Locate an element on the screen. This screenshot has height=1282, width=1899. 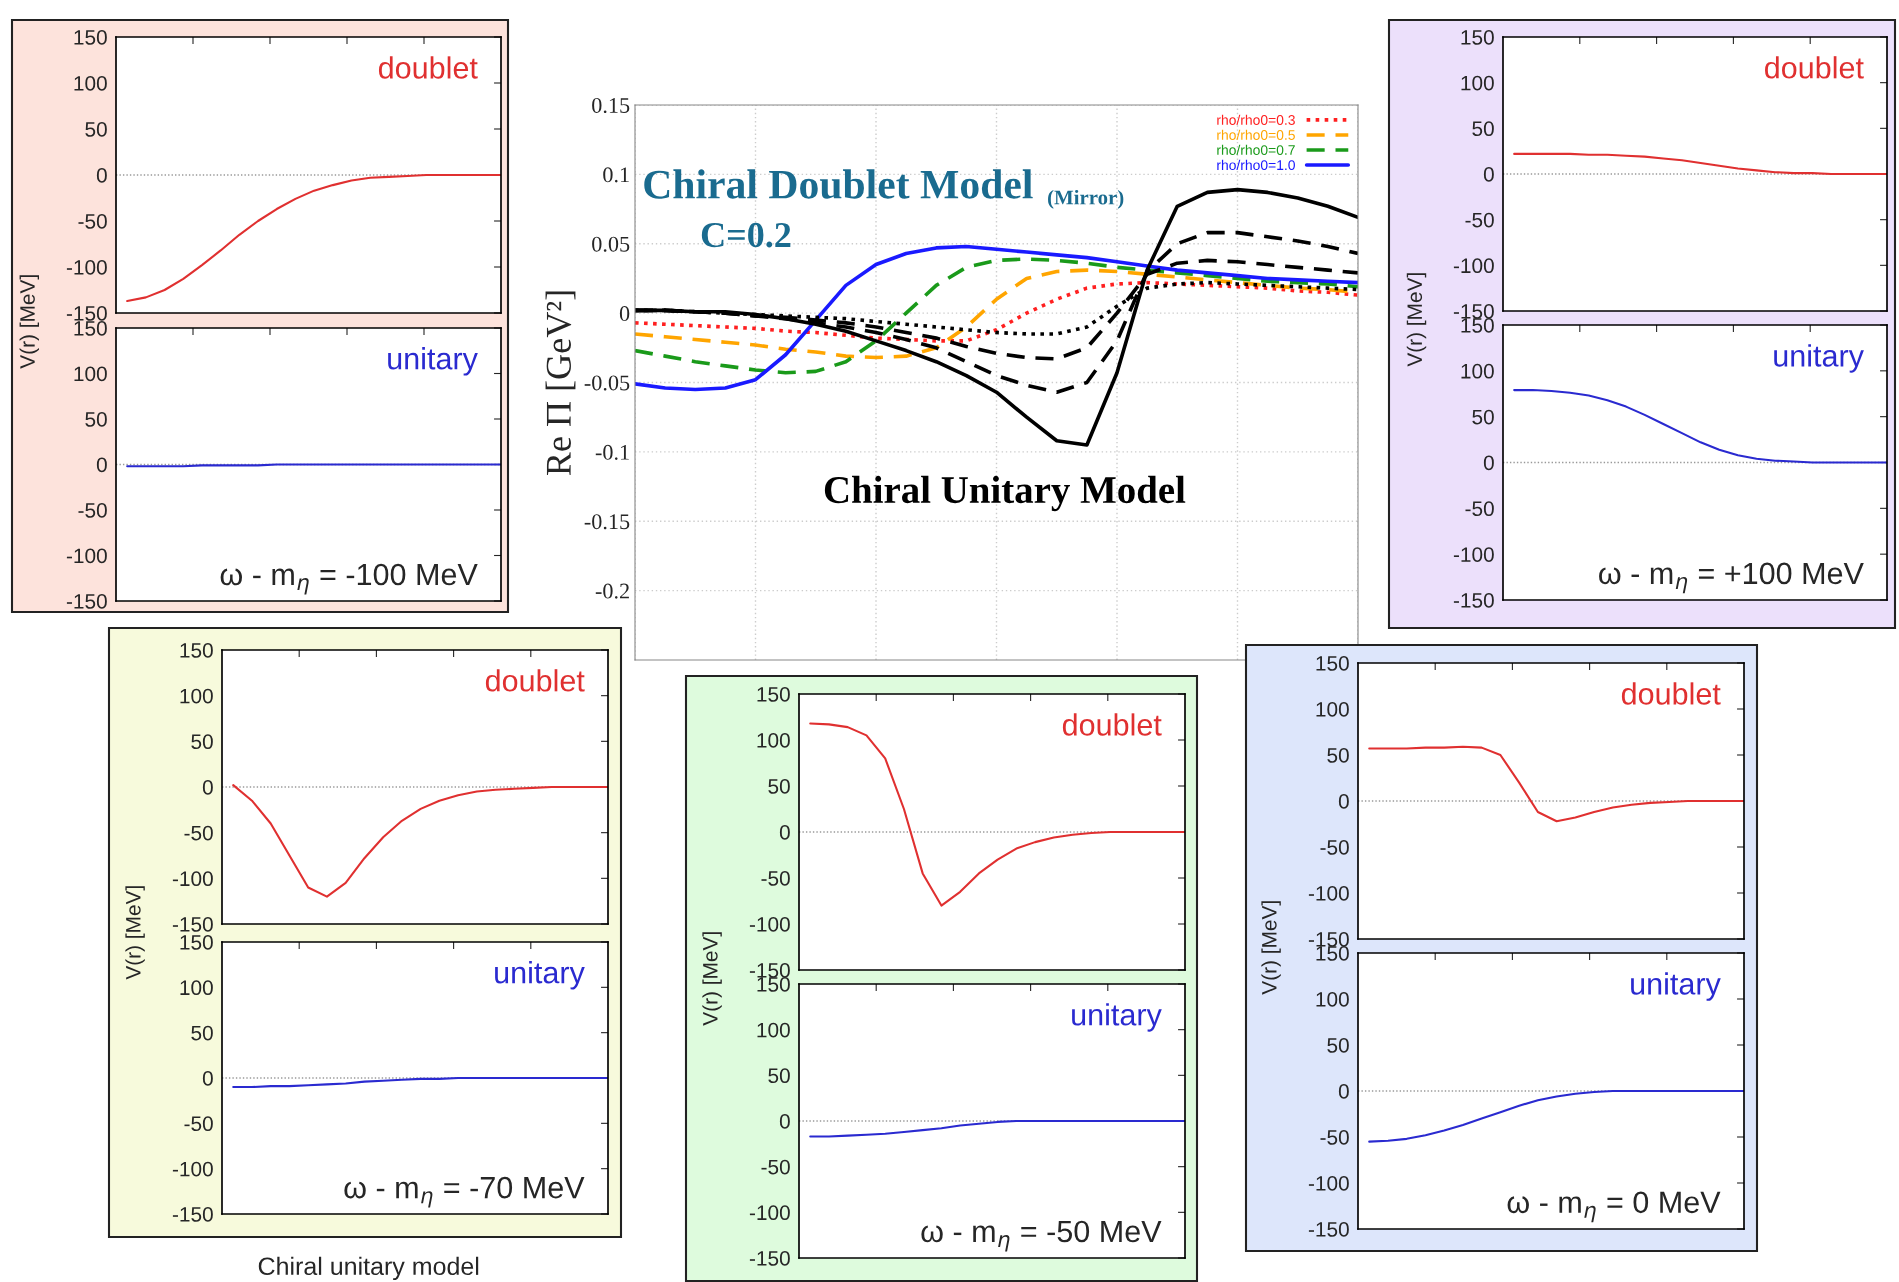
y-tick-label: -0.15 is located at coordinates (607, 522).